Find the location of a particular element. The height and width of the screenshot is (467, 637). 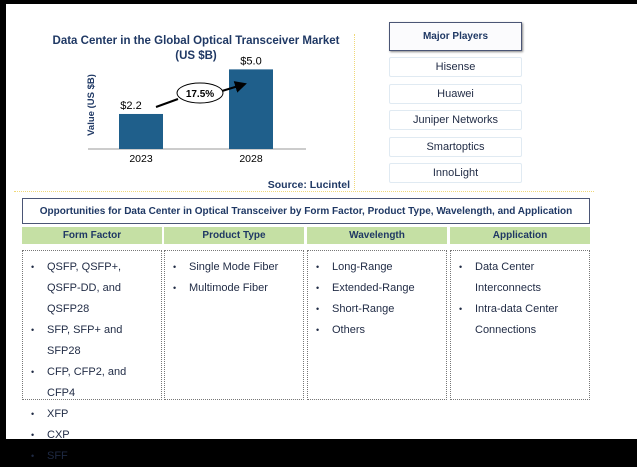

list-item: SFP, SFP+ and SFP28 is located at coordinates (93, 341).